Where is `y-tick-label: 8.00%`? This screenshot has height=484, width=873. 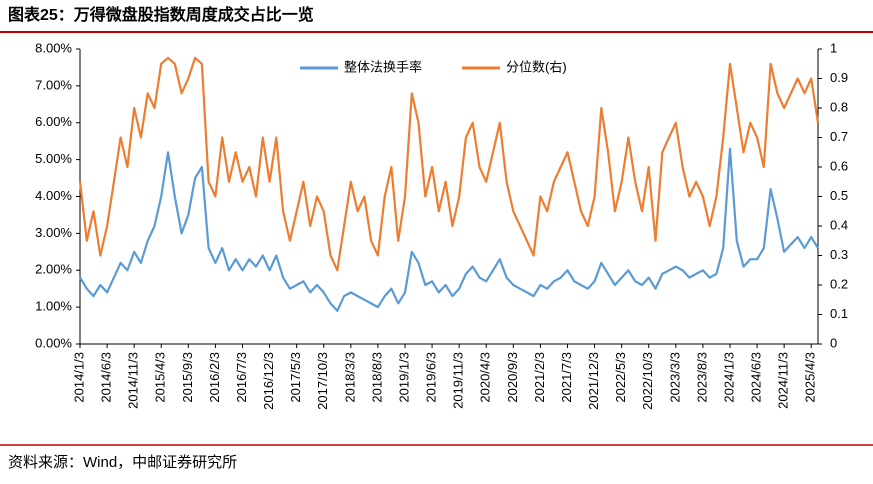
y-tick-label: 8.00% is located at coordinates (53, 47).